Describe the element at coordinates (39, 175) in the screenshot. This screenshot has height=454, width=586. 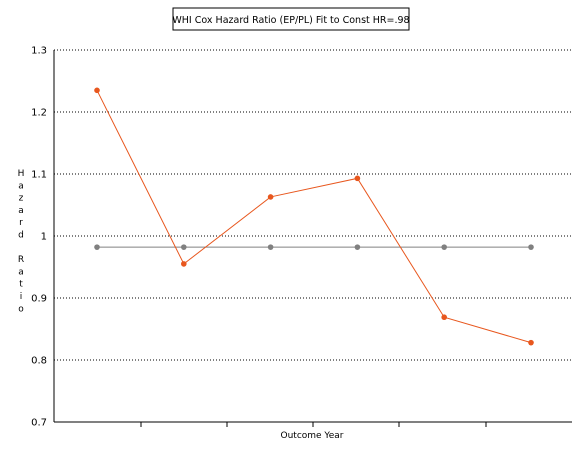
I see `y-tick-label: 1.1` at that location.